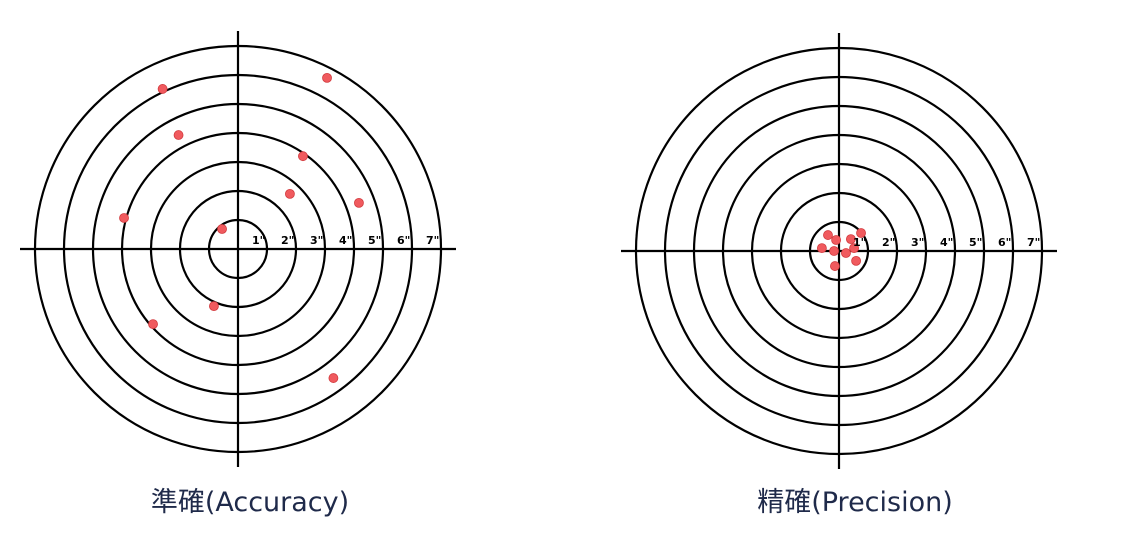  I want to click on precision-ring-label-1: 1", so click(859, 242).